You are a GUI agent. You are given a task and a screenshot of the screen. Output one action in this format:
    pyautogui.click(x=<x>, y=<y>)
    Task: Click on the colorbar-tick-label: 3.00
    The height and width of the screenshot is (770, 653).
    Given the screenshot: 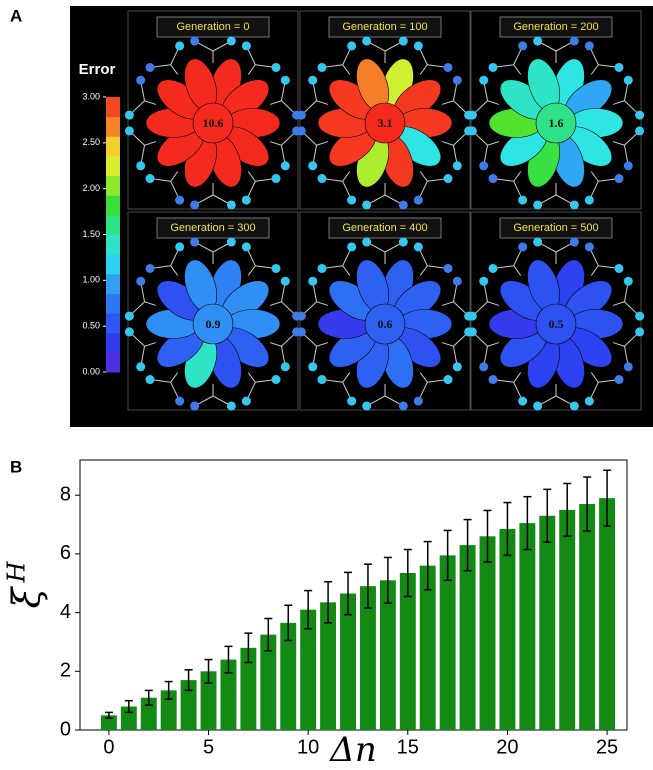 What is the action you would take?
    pyautogui.click(x=91, y=96)
    